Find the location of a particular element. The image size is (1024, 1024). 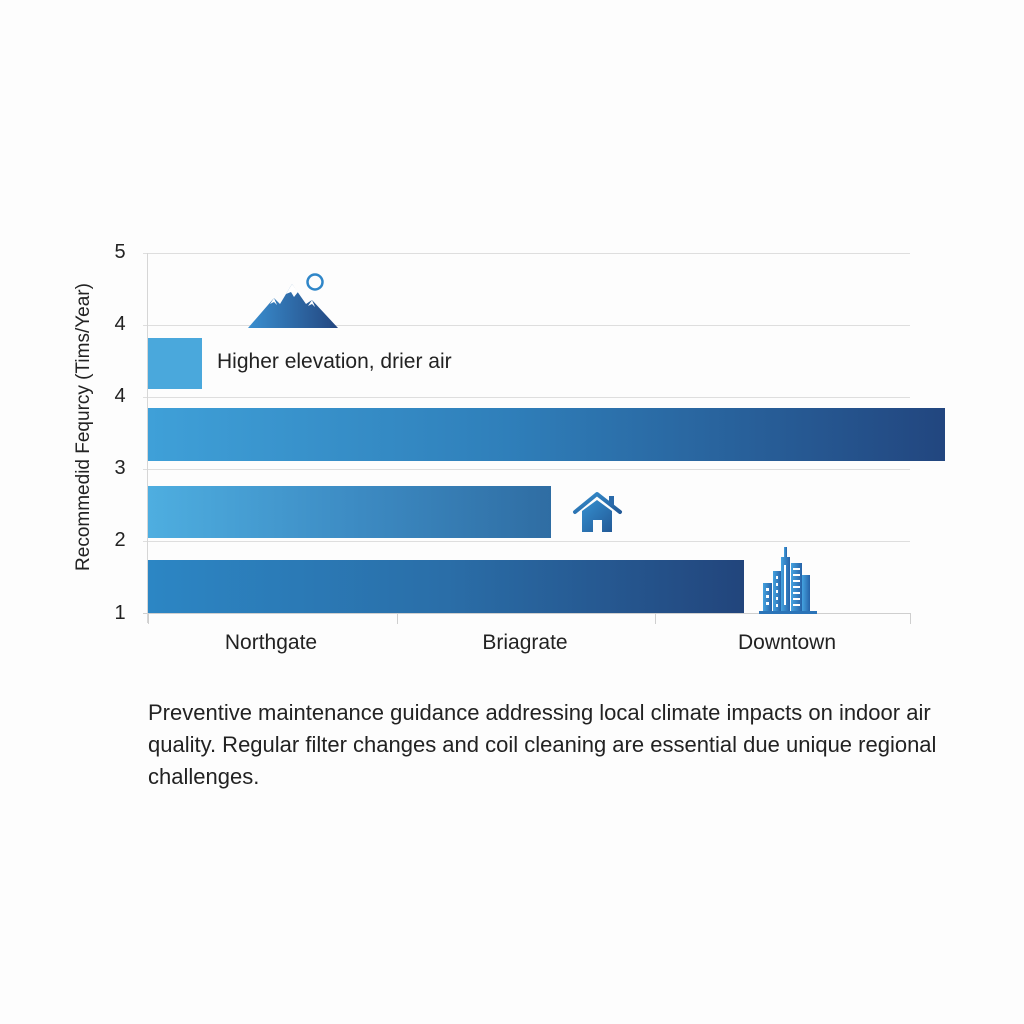

y-tick-label: 5 is located at coordinates (120, 252).